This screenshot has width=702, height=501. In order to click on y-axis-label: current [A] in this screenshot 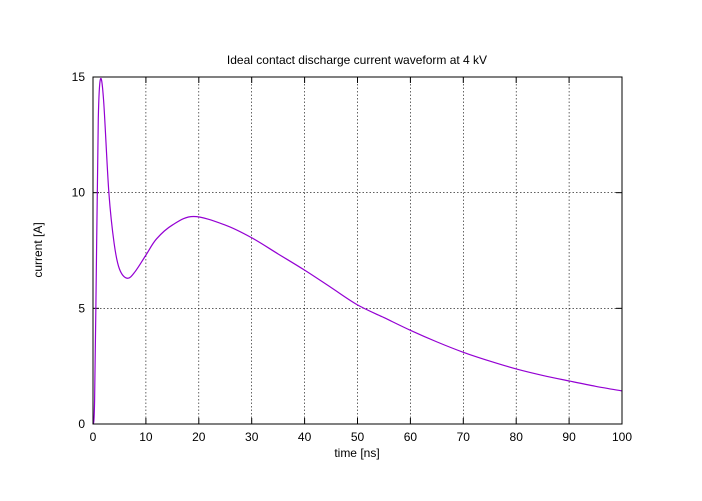, I will do `click(38, 249)`.